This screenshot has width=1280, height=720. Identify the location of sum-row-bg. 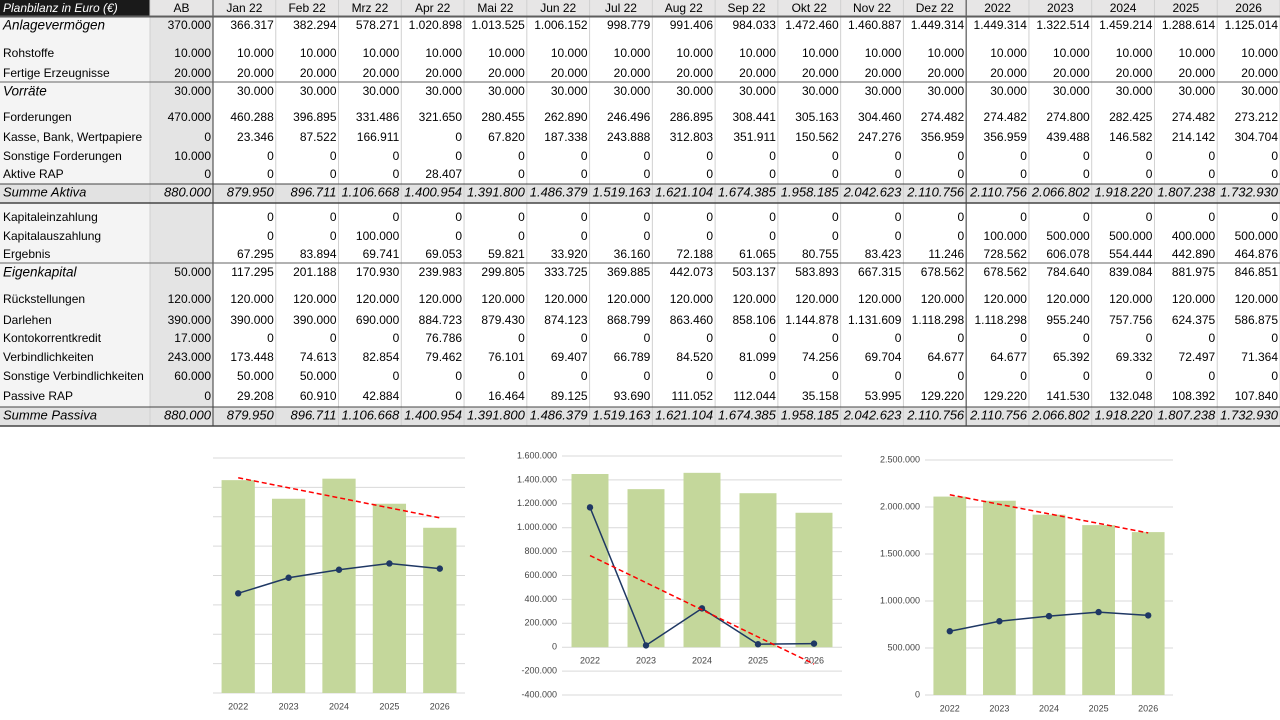
(640, 416).